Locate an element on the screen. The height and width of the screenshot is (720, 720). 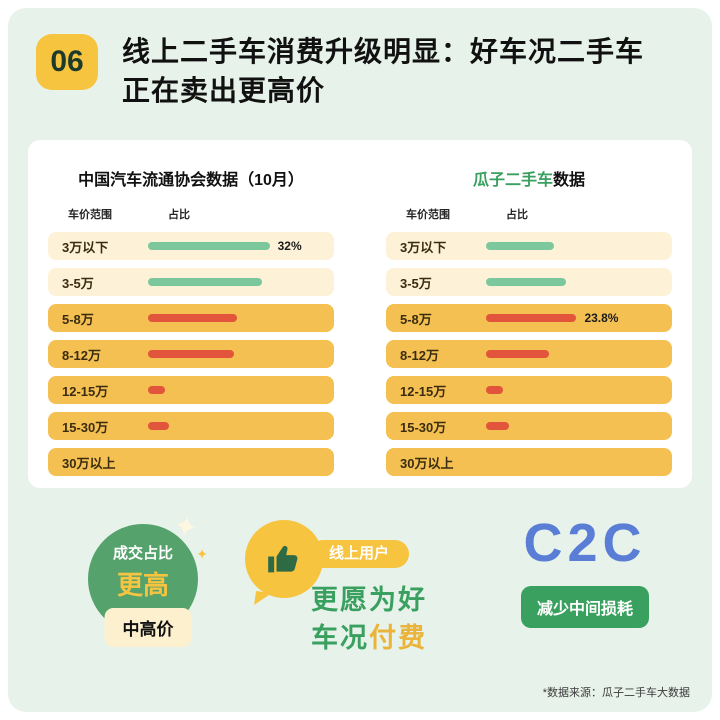
chart-title-text: 数据 is located at coordinates (569, 180).